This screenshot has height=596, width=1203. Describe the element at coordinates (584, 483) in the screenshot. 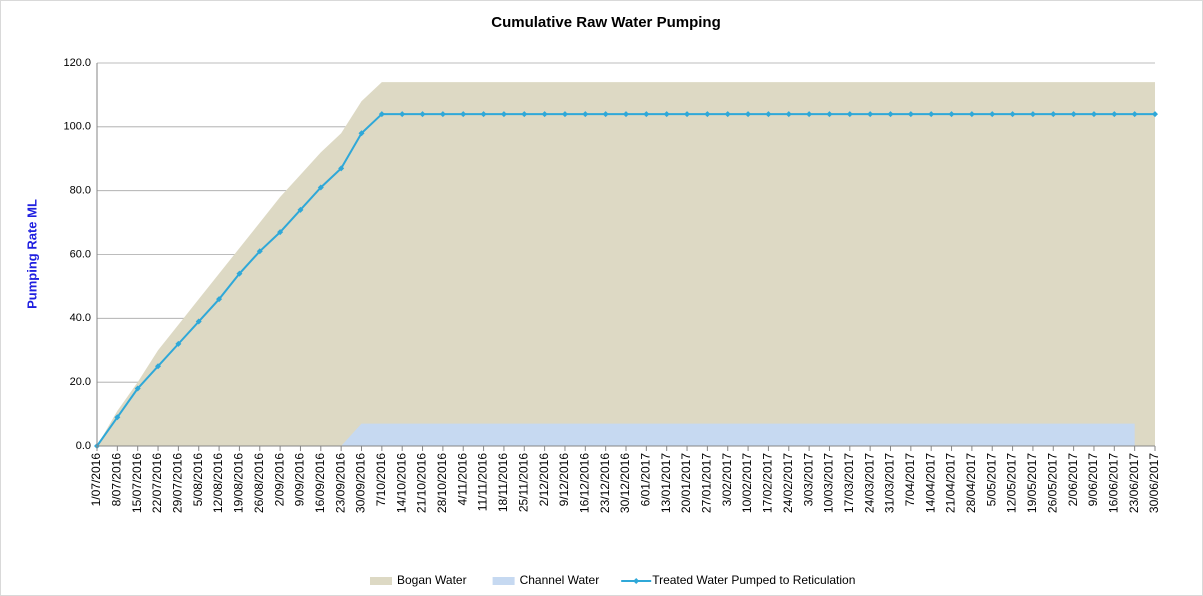

I see `x-tick-label: 16/12/2016` at that location.